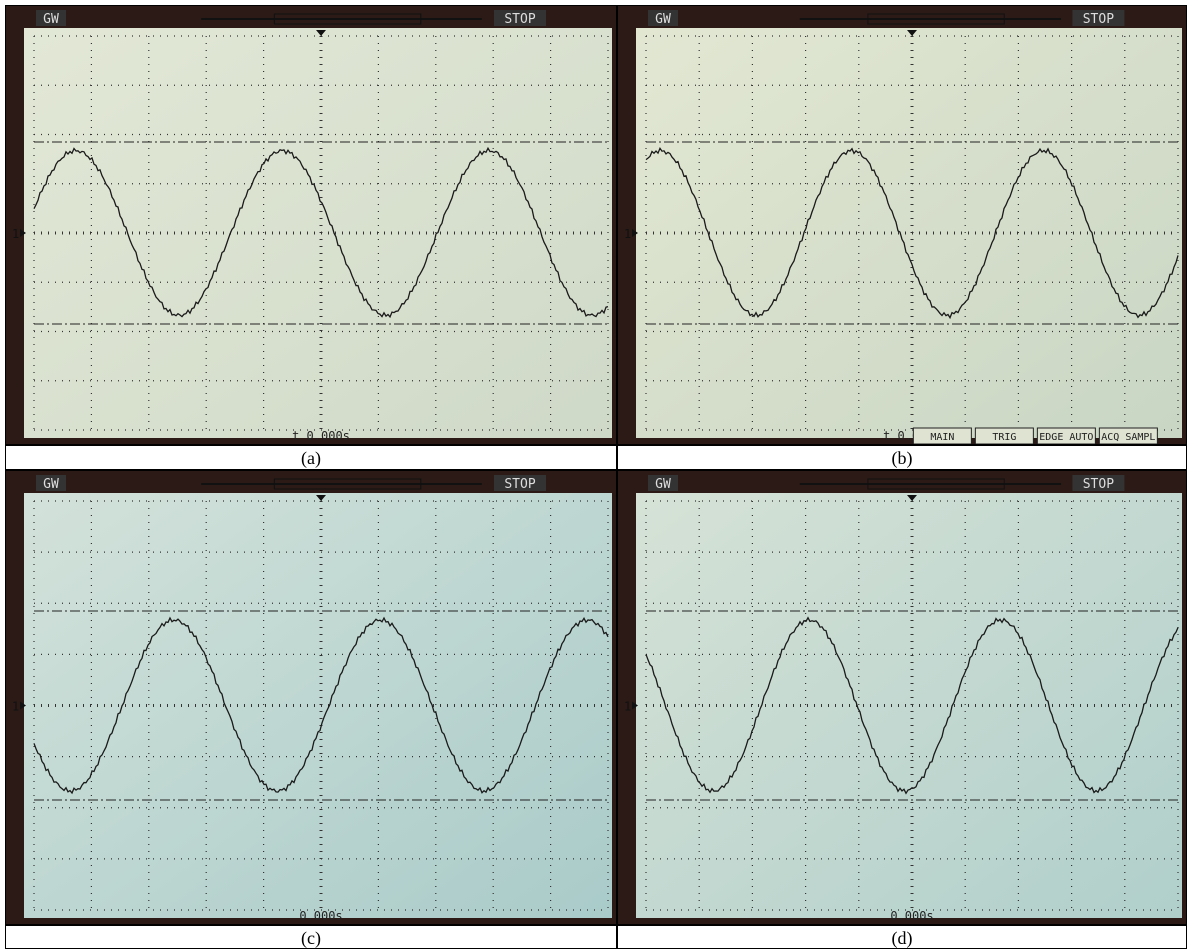 The height and width of the screenshot is (952, 1192). Describe the element at coordinates (902, 937) in the screenshot. I see `caption: (d)` at that location.